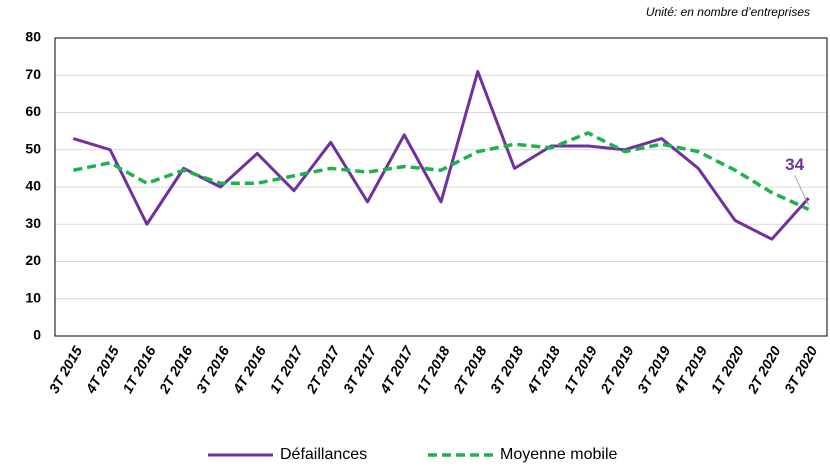 Image resolution: width=830 pixels, height=466 pixels. Describe the element at coordinates (617, 370) in the screenshot. I see `x-tick-label: 2T 2019` at that location.